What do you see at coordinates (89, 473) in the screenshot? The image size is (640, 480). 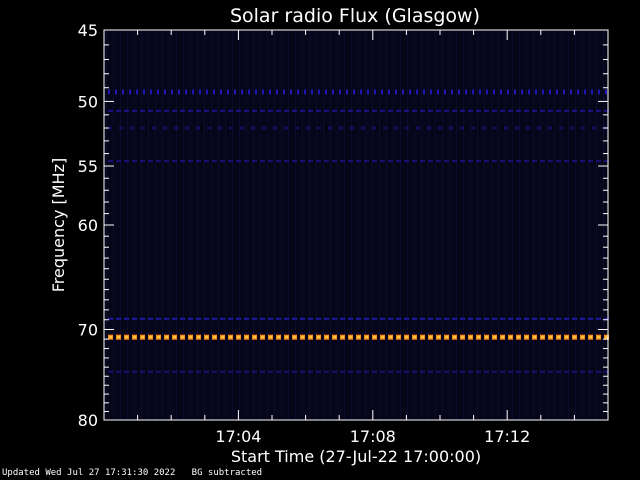 I see `updated-timestamp: Updated Wed Jul 27 17:31:30 2022` at bounding box center [89, 473].